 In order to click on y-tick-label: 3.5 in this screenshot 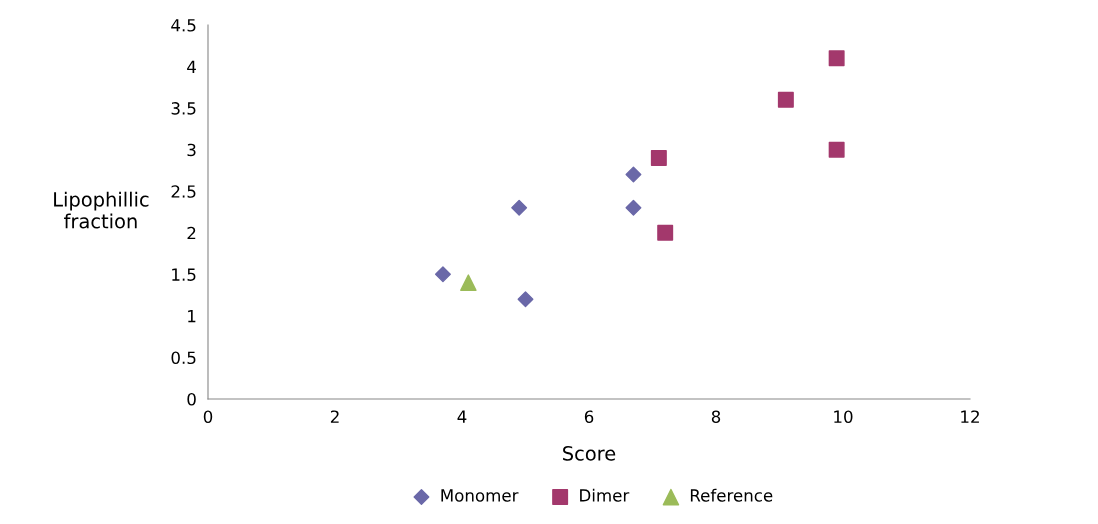, I will do `click(183, 108)`.